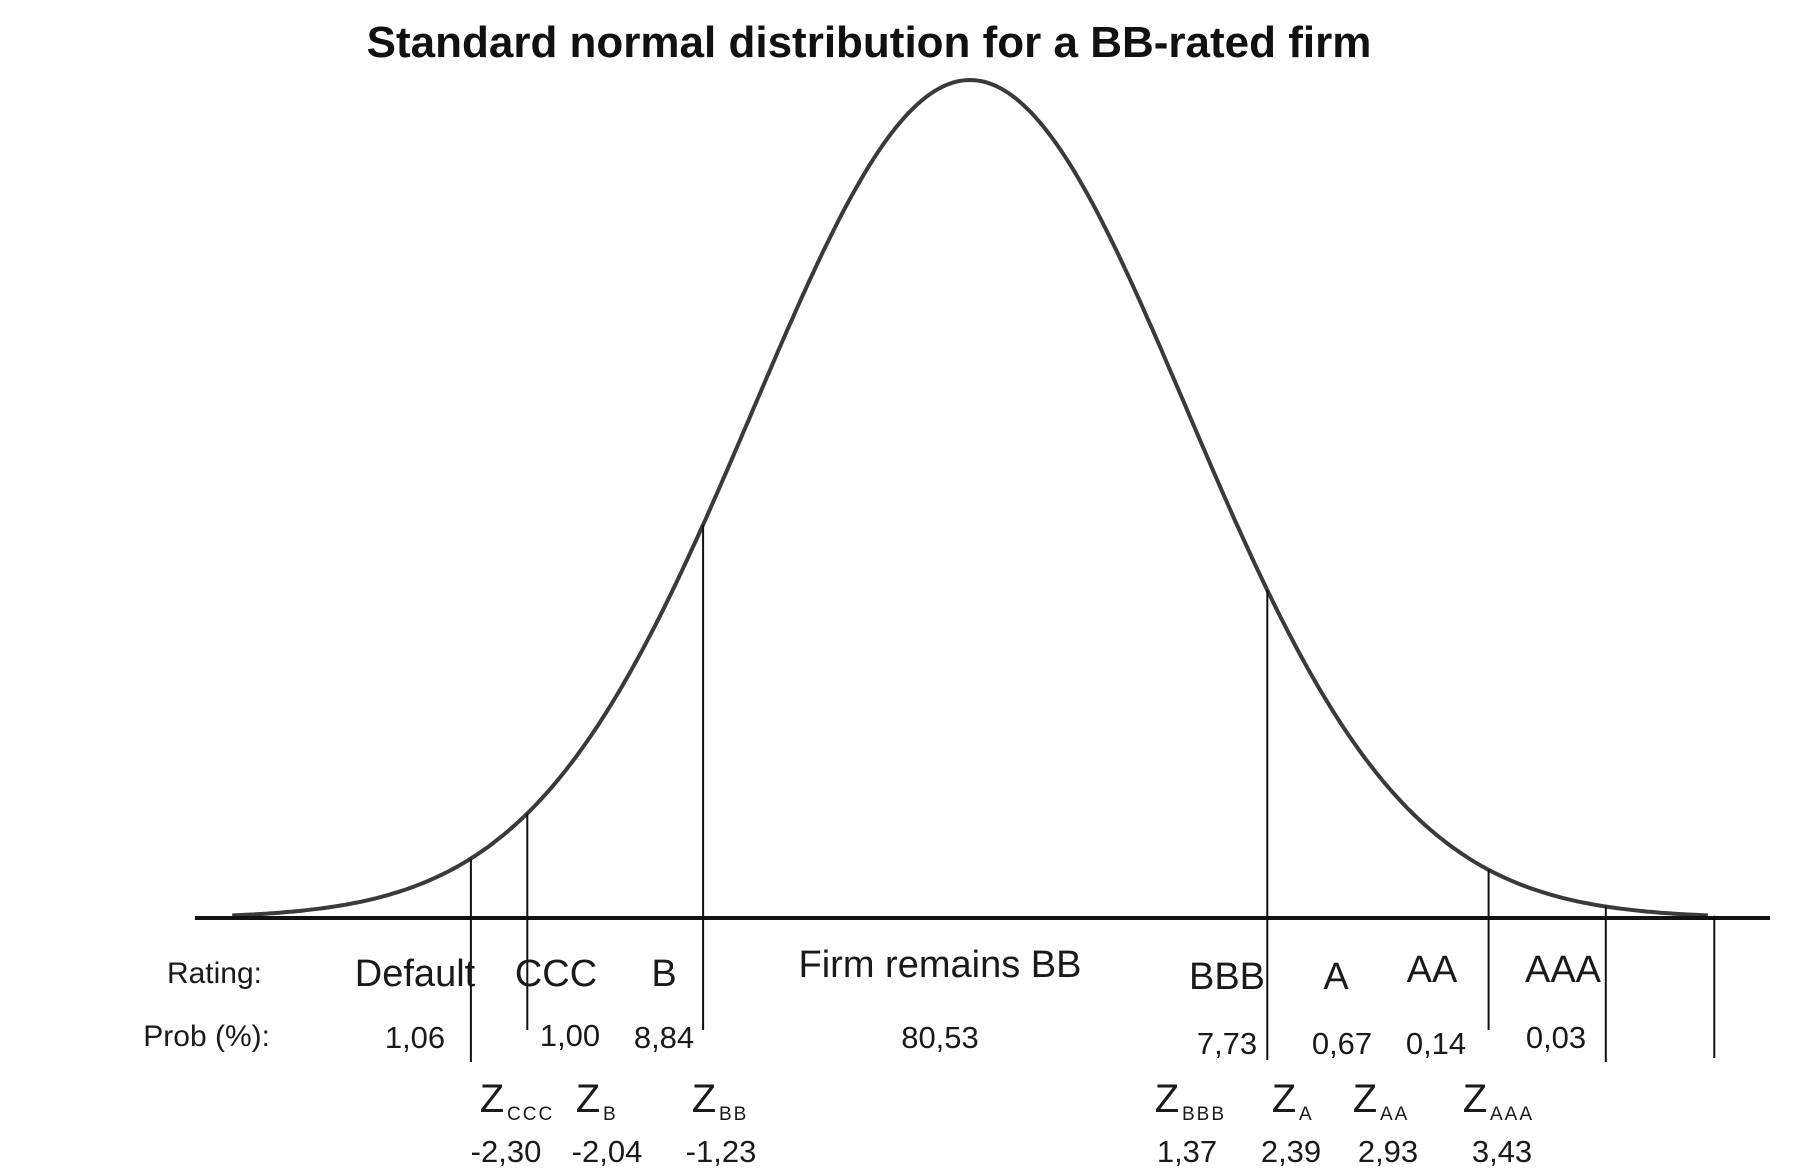 Image resolution: width=1803 pixels, height=1172 pixels. I want to click on z-value-aaa: 3,43, so click(1502, 1151).